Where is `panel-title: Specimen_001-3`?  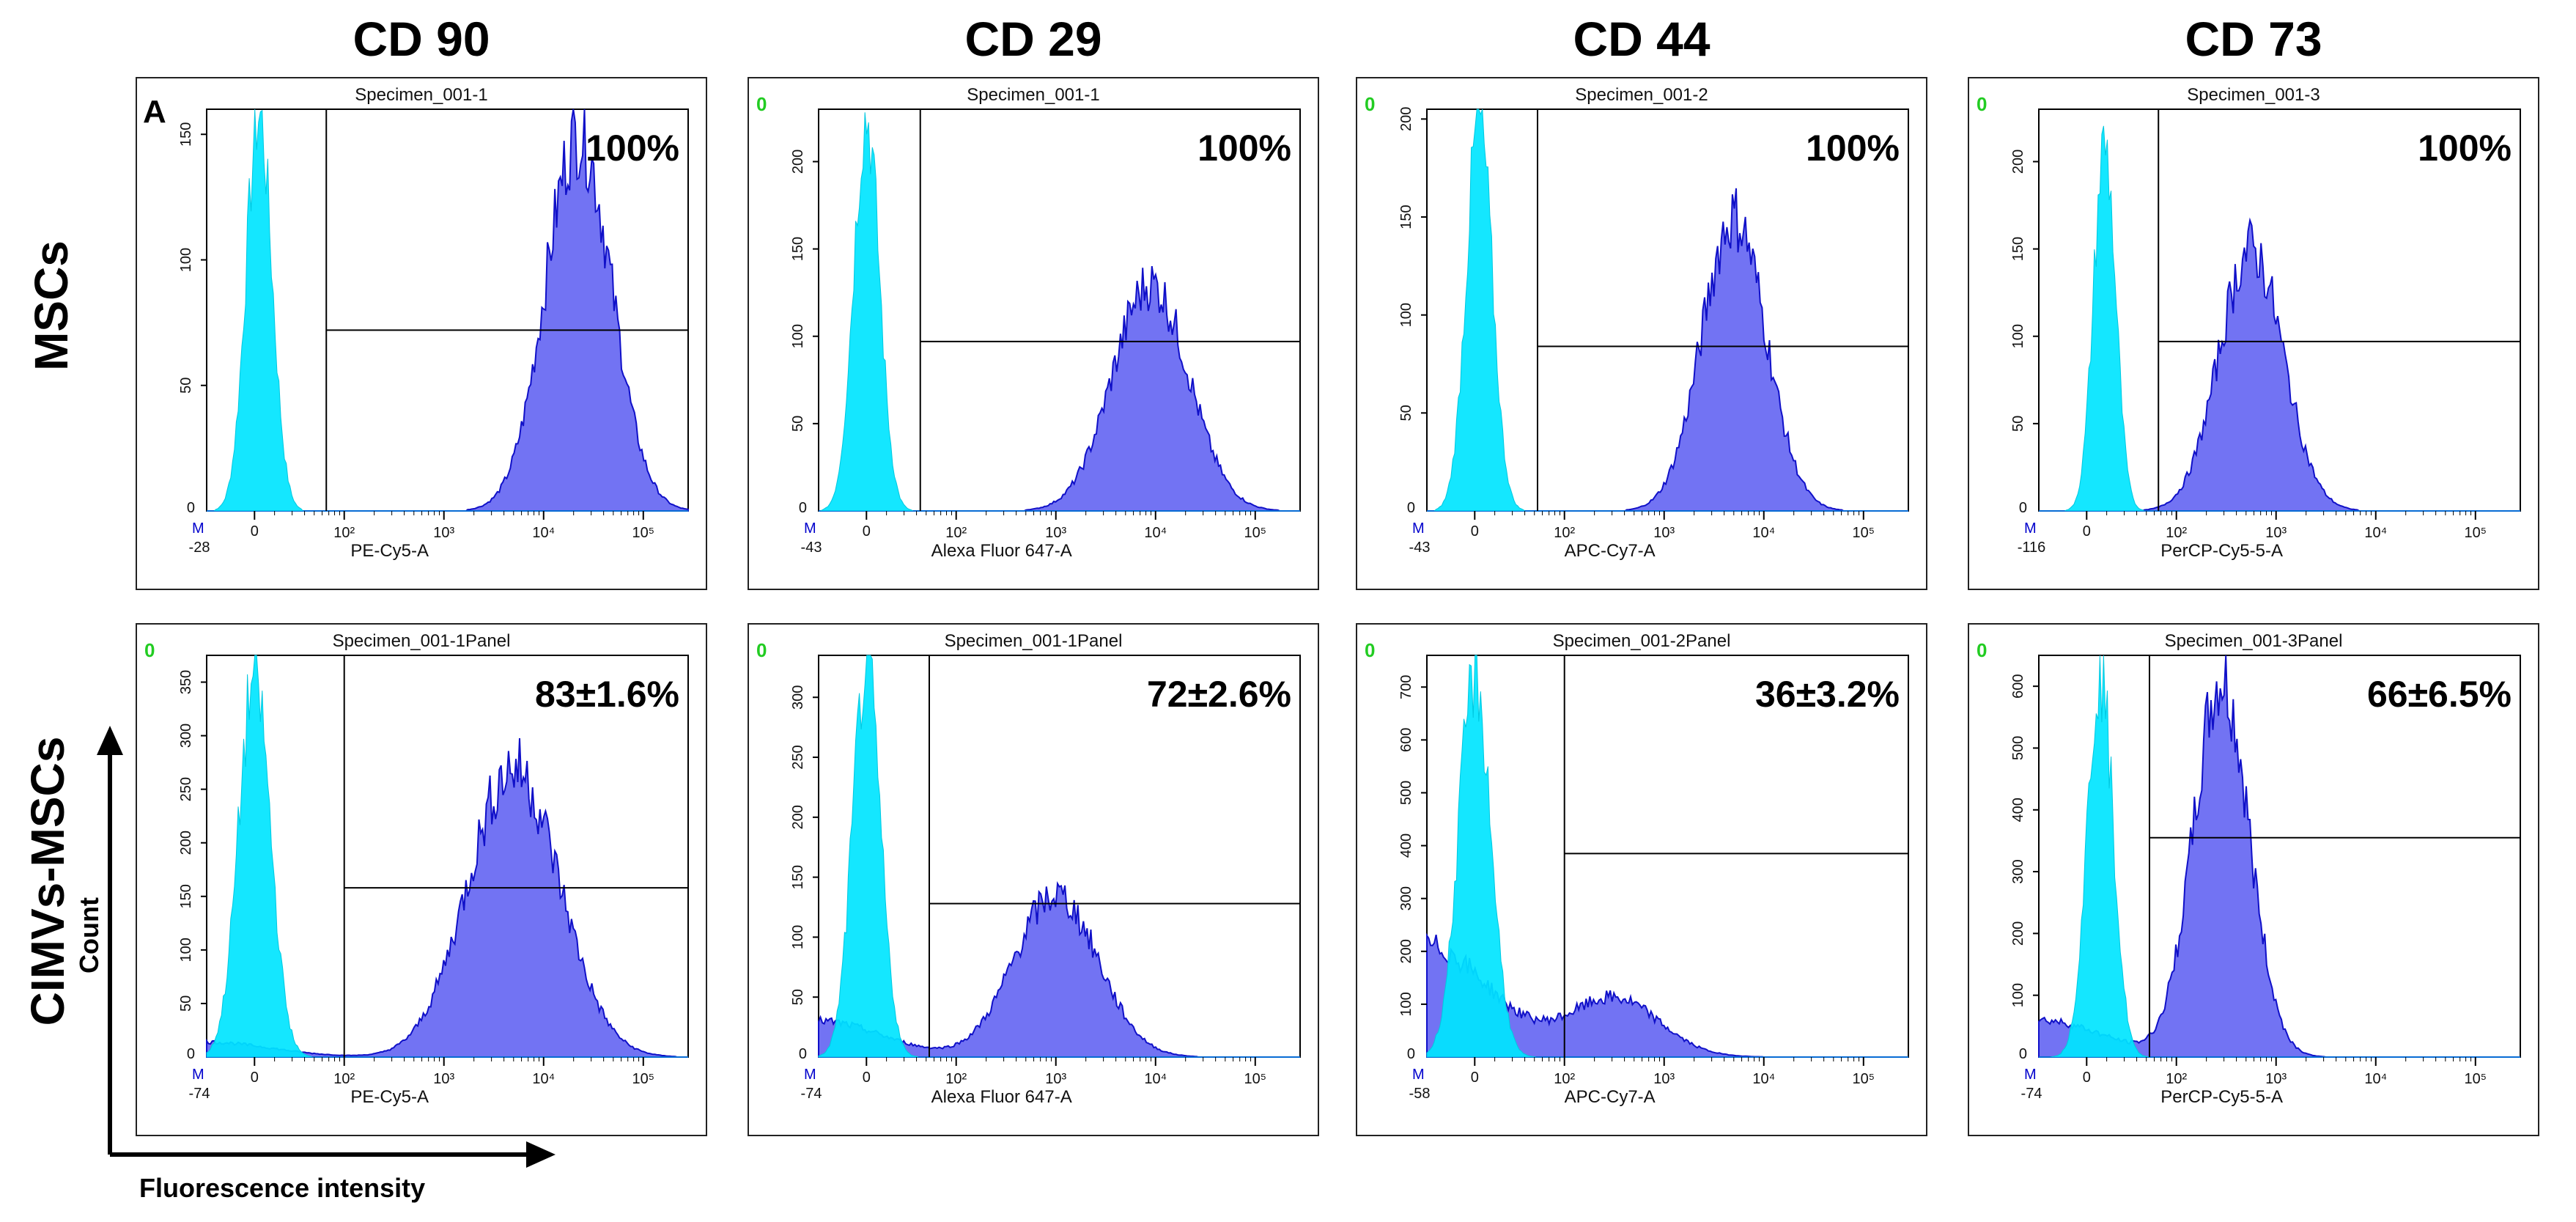
panel-title: Specimen_001-3 is located at coordinates (2253, 95).